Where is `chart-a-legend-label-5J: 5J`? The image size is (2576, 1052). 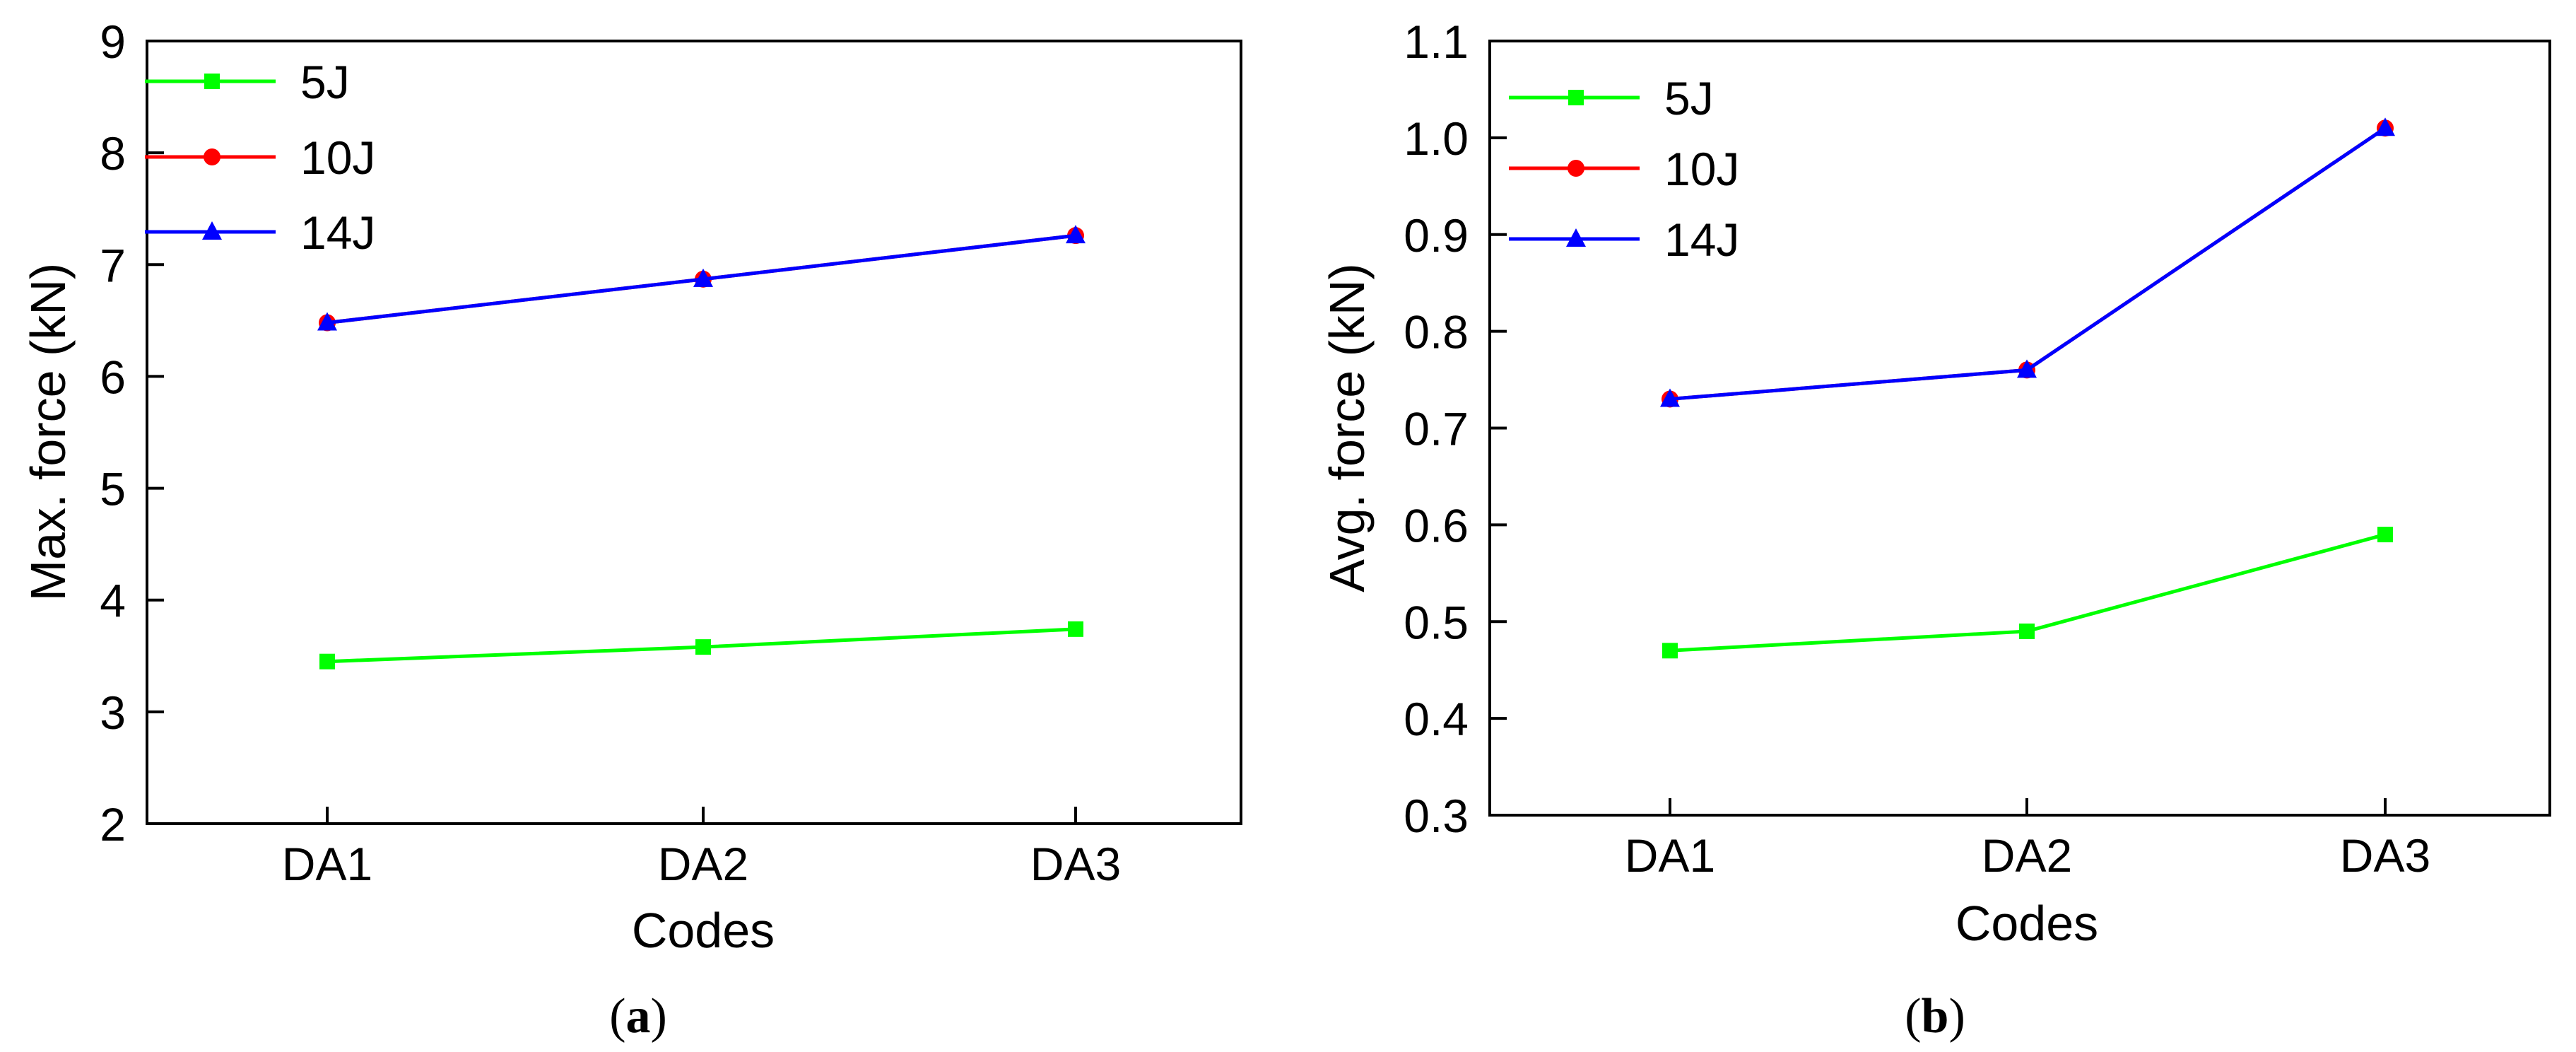
chart-a-legend-label-5J: 5J is located at coordinates (325, 82).